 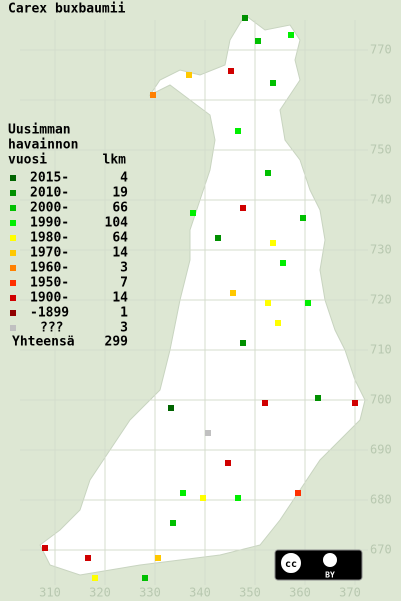 I want to click on legend-header: Uusimman, so click(x=39, y=130).